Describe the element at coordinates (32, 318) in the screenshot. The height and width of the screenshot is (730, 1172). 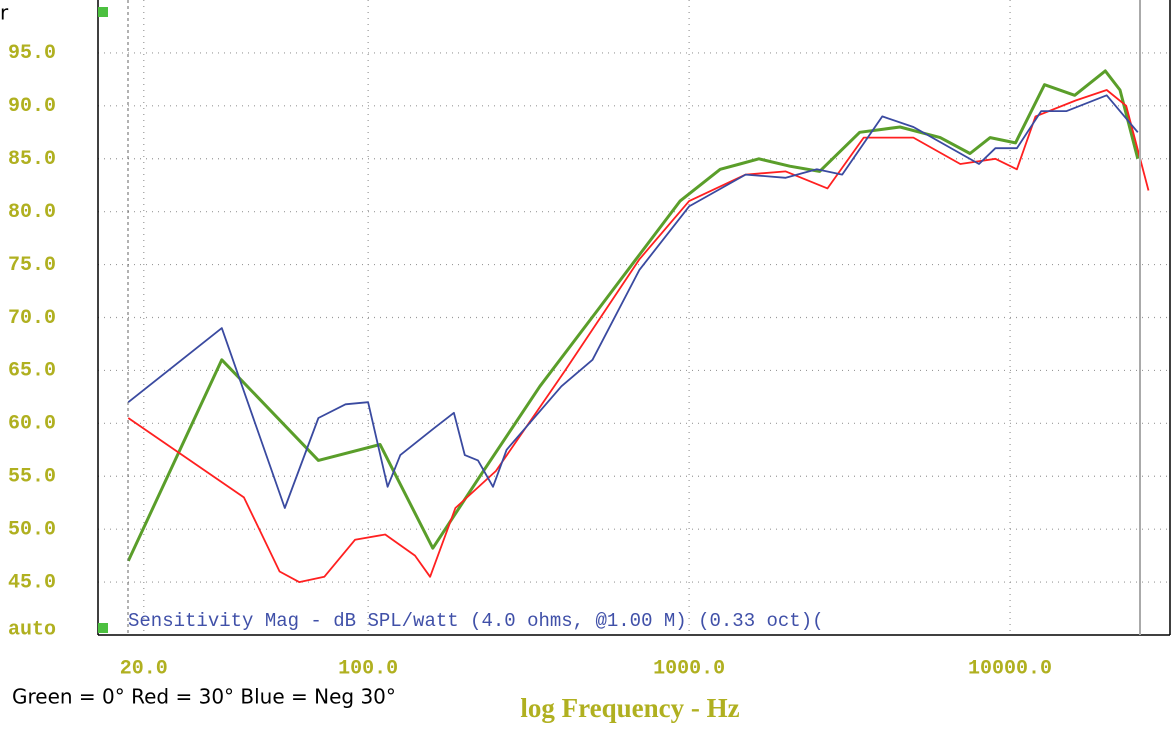
I see `y-tick-label: 70.0` at that location.